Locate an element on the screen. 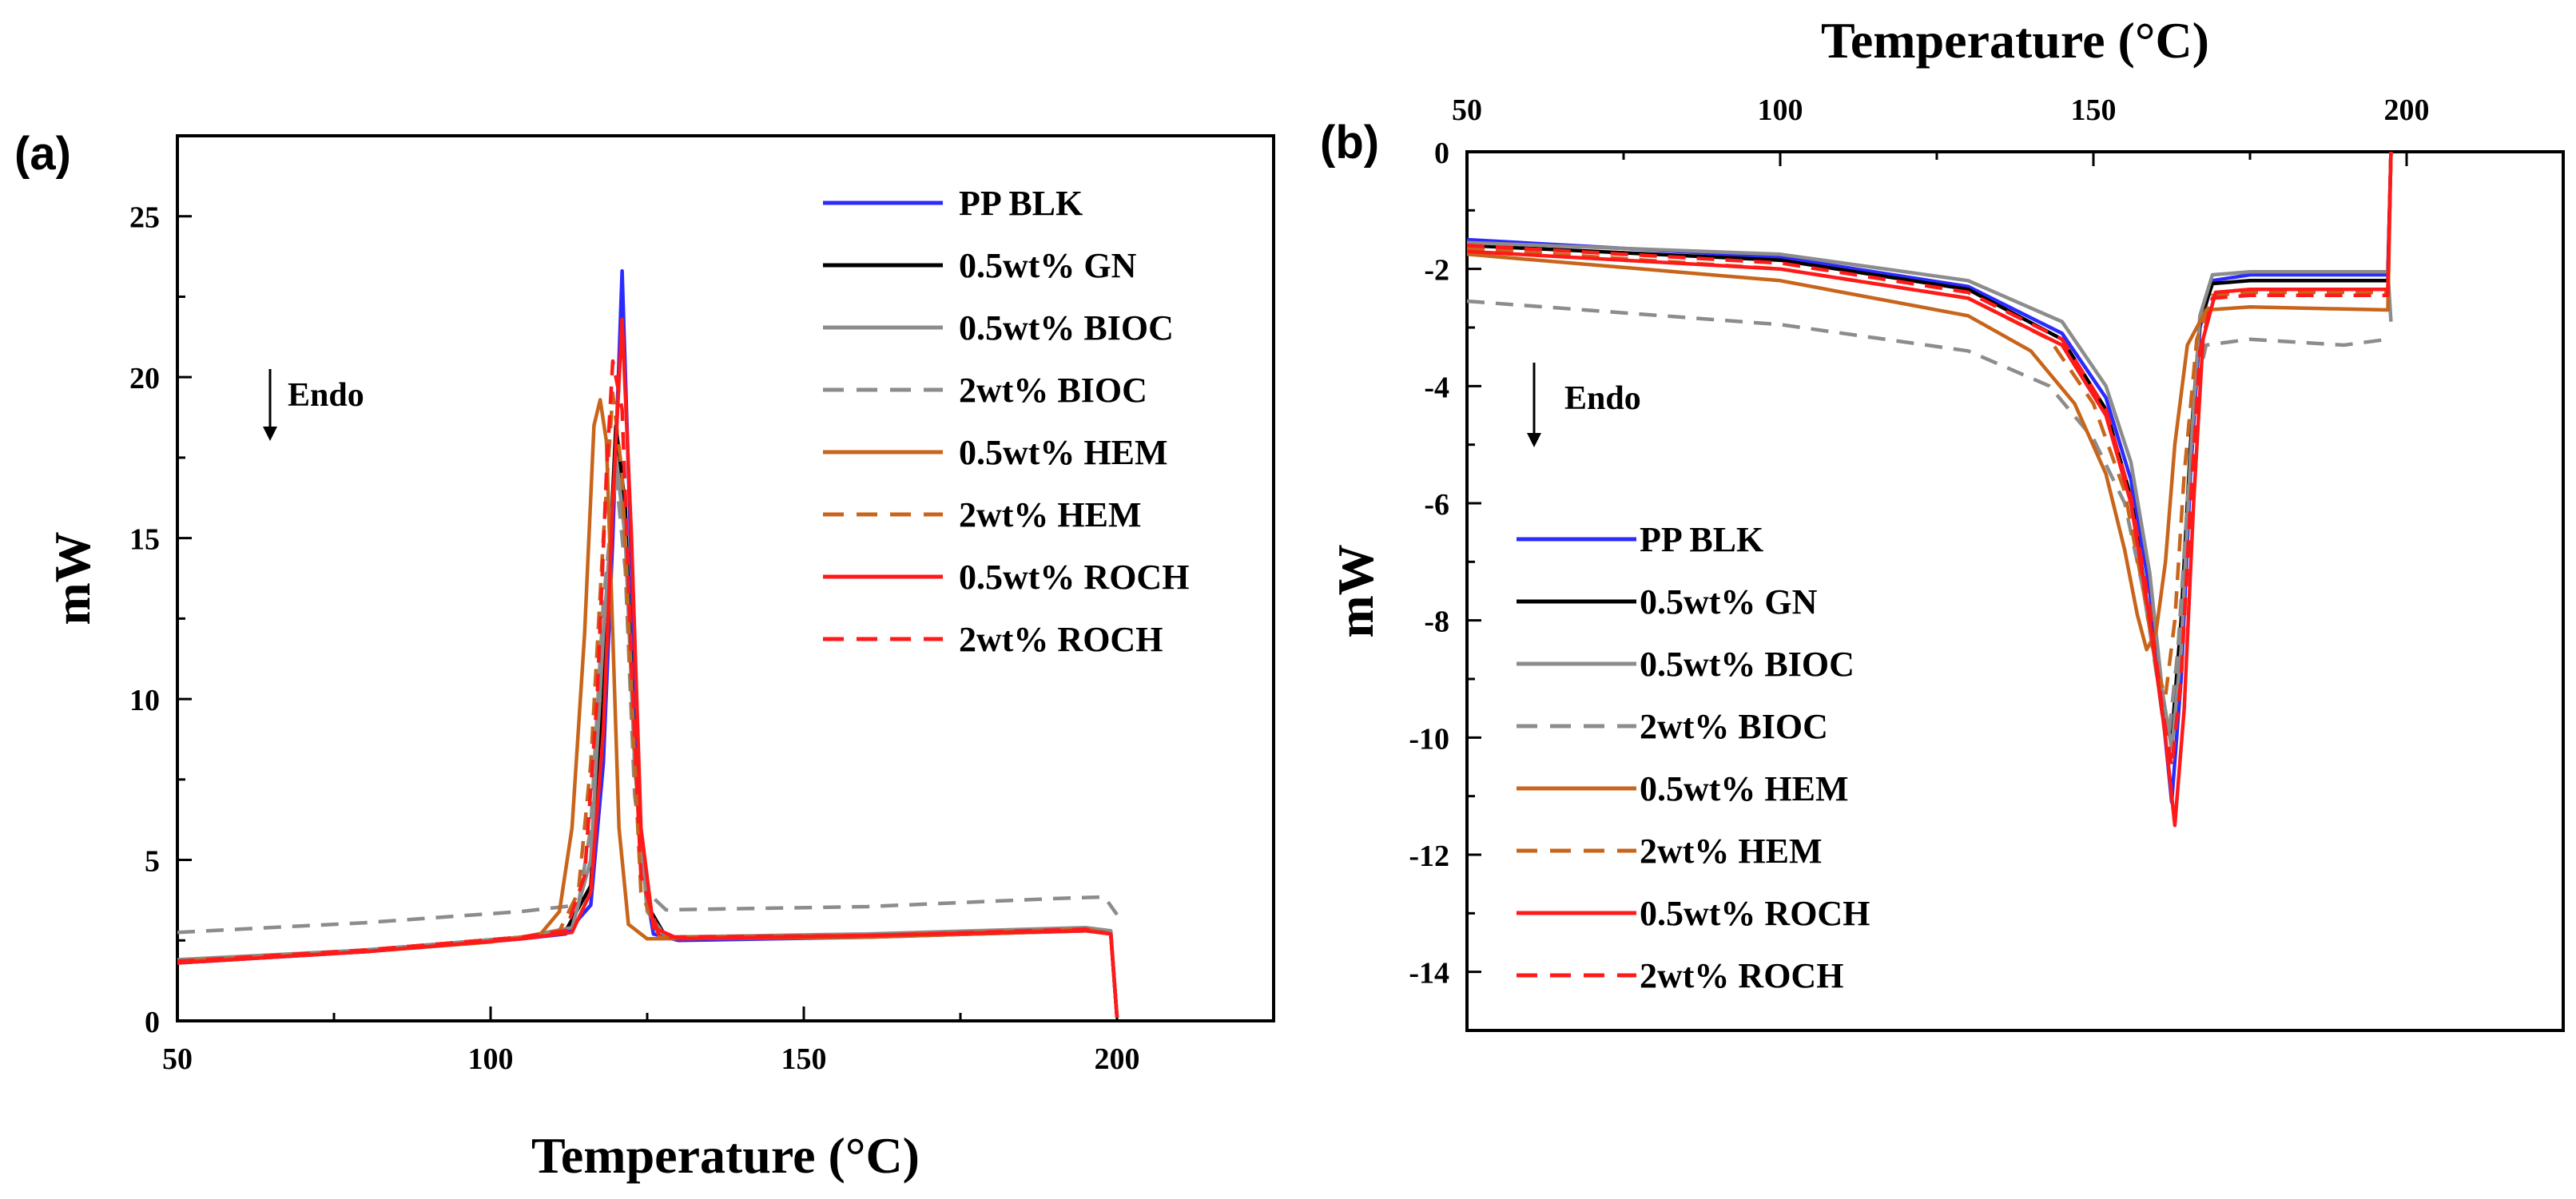 The image size is (2576, 1199). y-tick-label: -4 is located at coordinates (1436, 387).